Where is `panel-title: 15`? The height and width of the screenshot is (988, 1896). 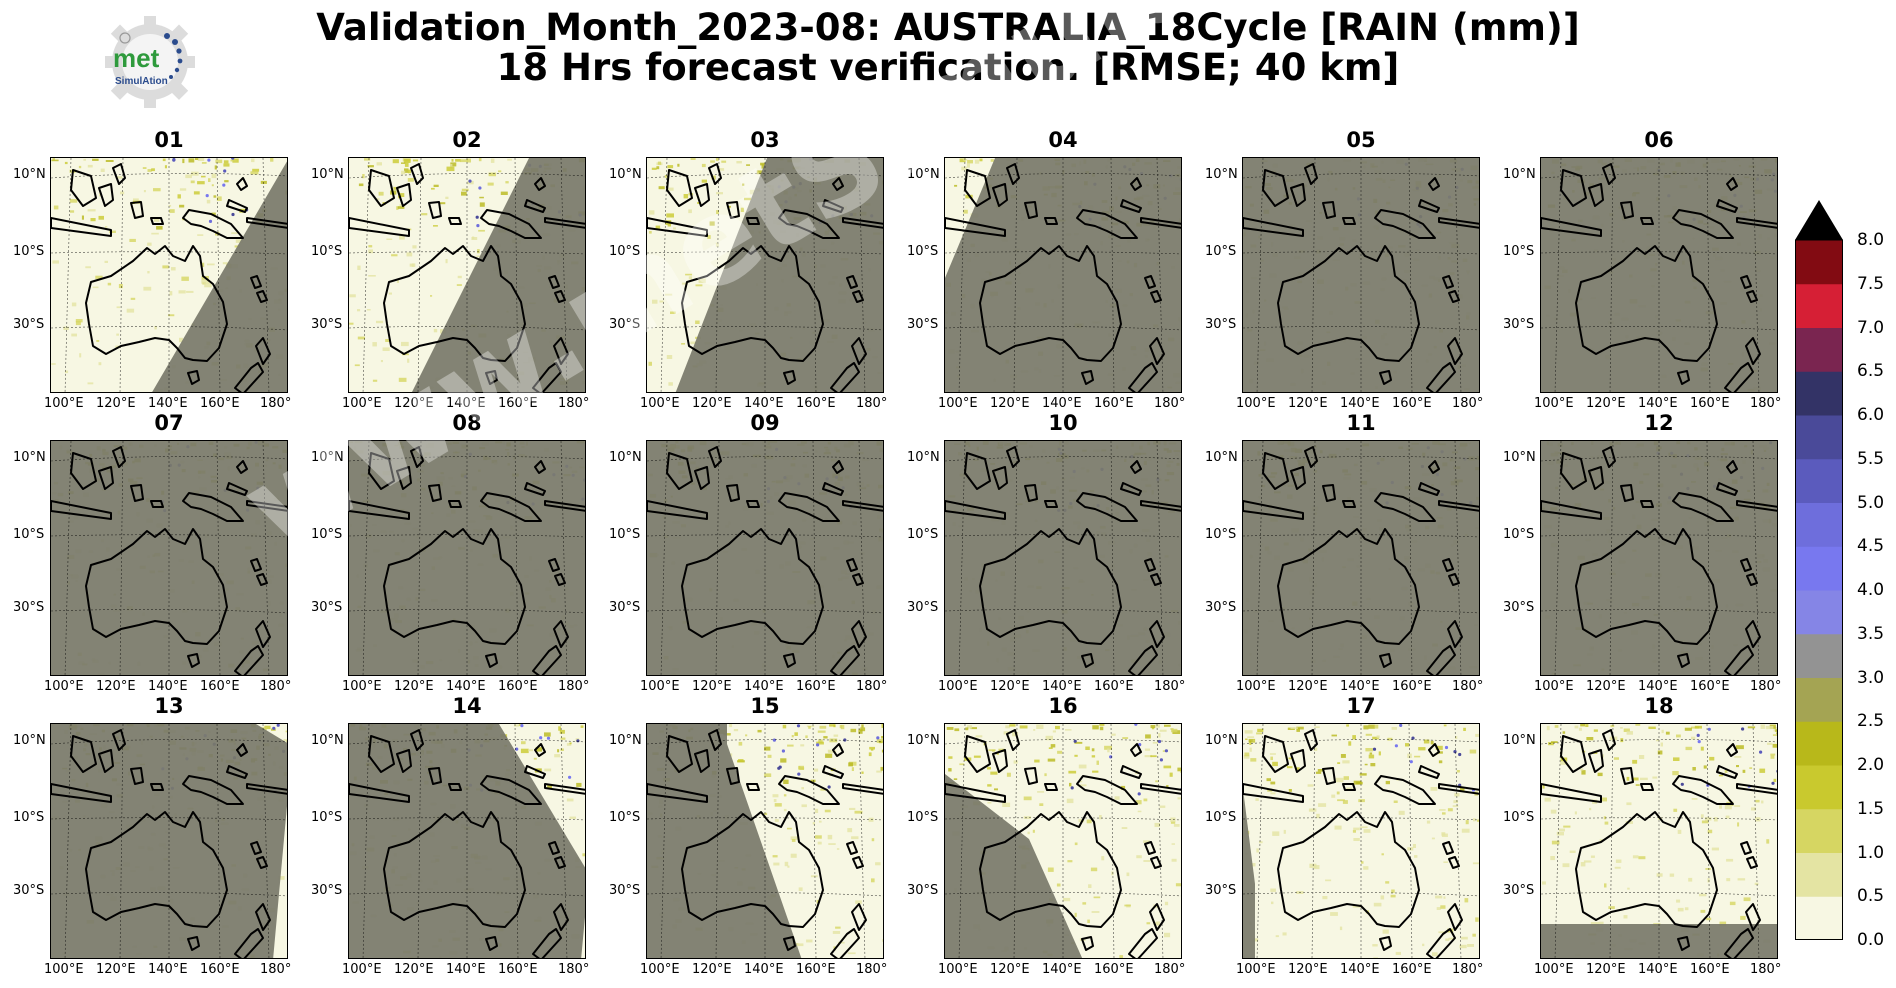
panel-title: 15 is located at coordinates (765, 706).